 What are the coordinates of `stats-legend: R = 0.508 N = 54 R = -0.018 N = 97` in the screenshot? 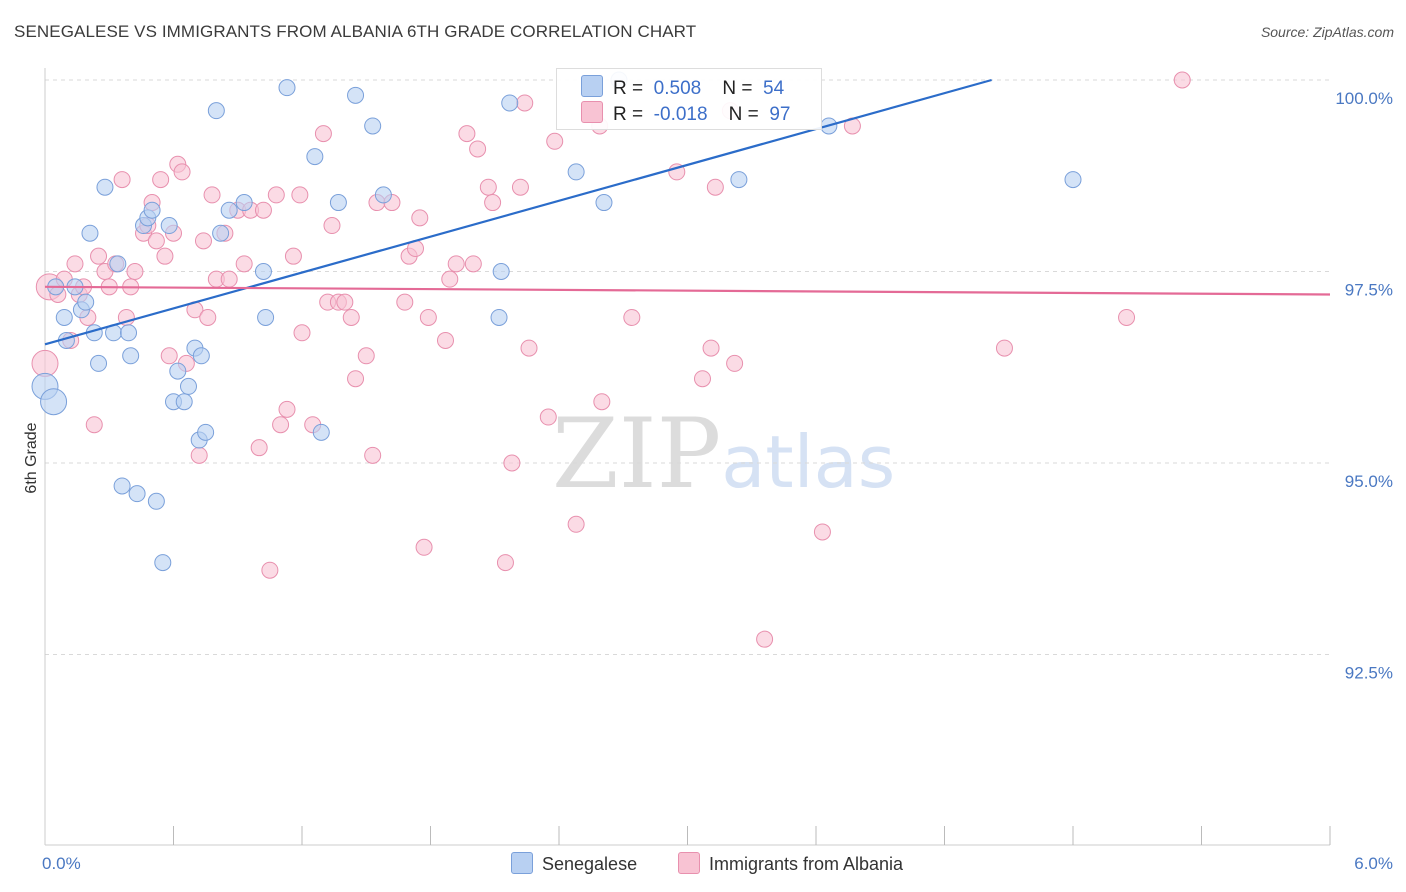 It's located at (689, 99).